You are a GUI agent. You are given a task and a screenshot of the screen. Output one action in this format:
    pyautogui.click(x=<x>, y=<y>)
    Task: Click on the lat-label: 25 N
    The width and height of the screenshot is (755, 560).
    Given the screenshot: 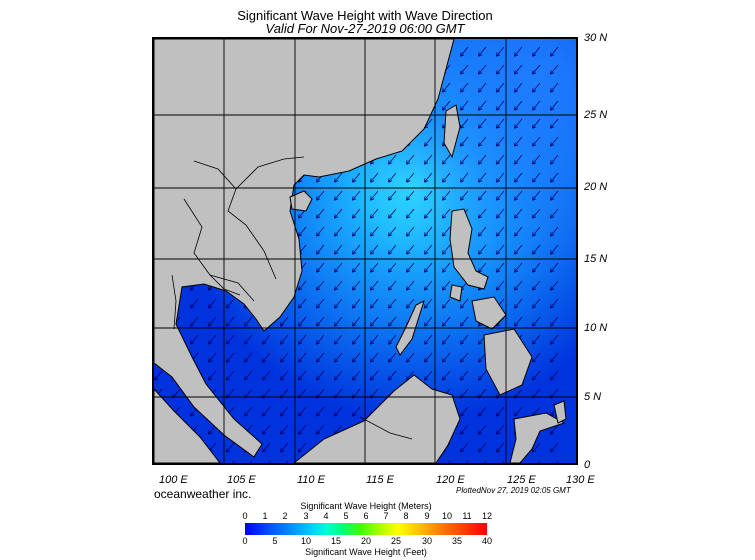 What is the action you would take?
    pyautogui.click(x=596, y=115)
    